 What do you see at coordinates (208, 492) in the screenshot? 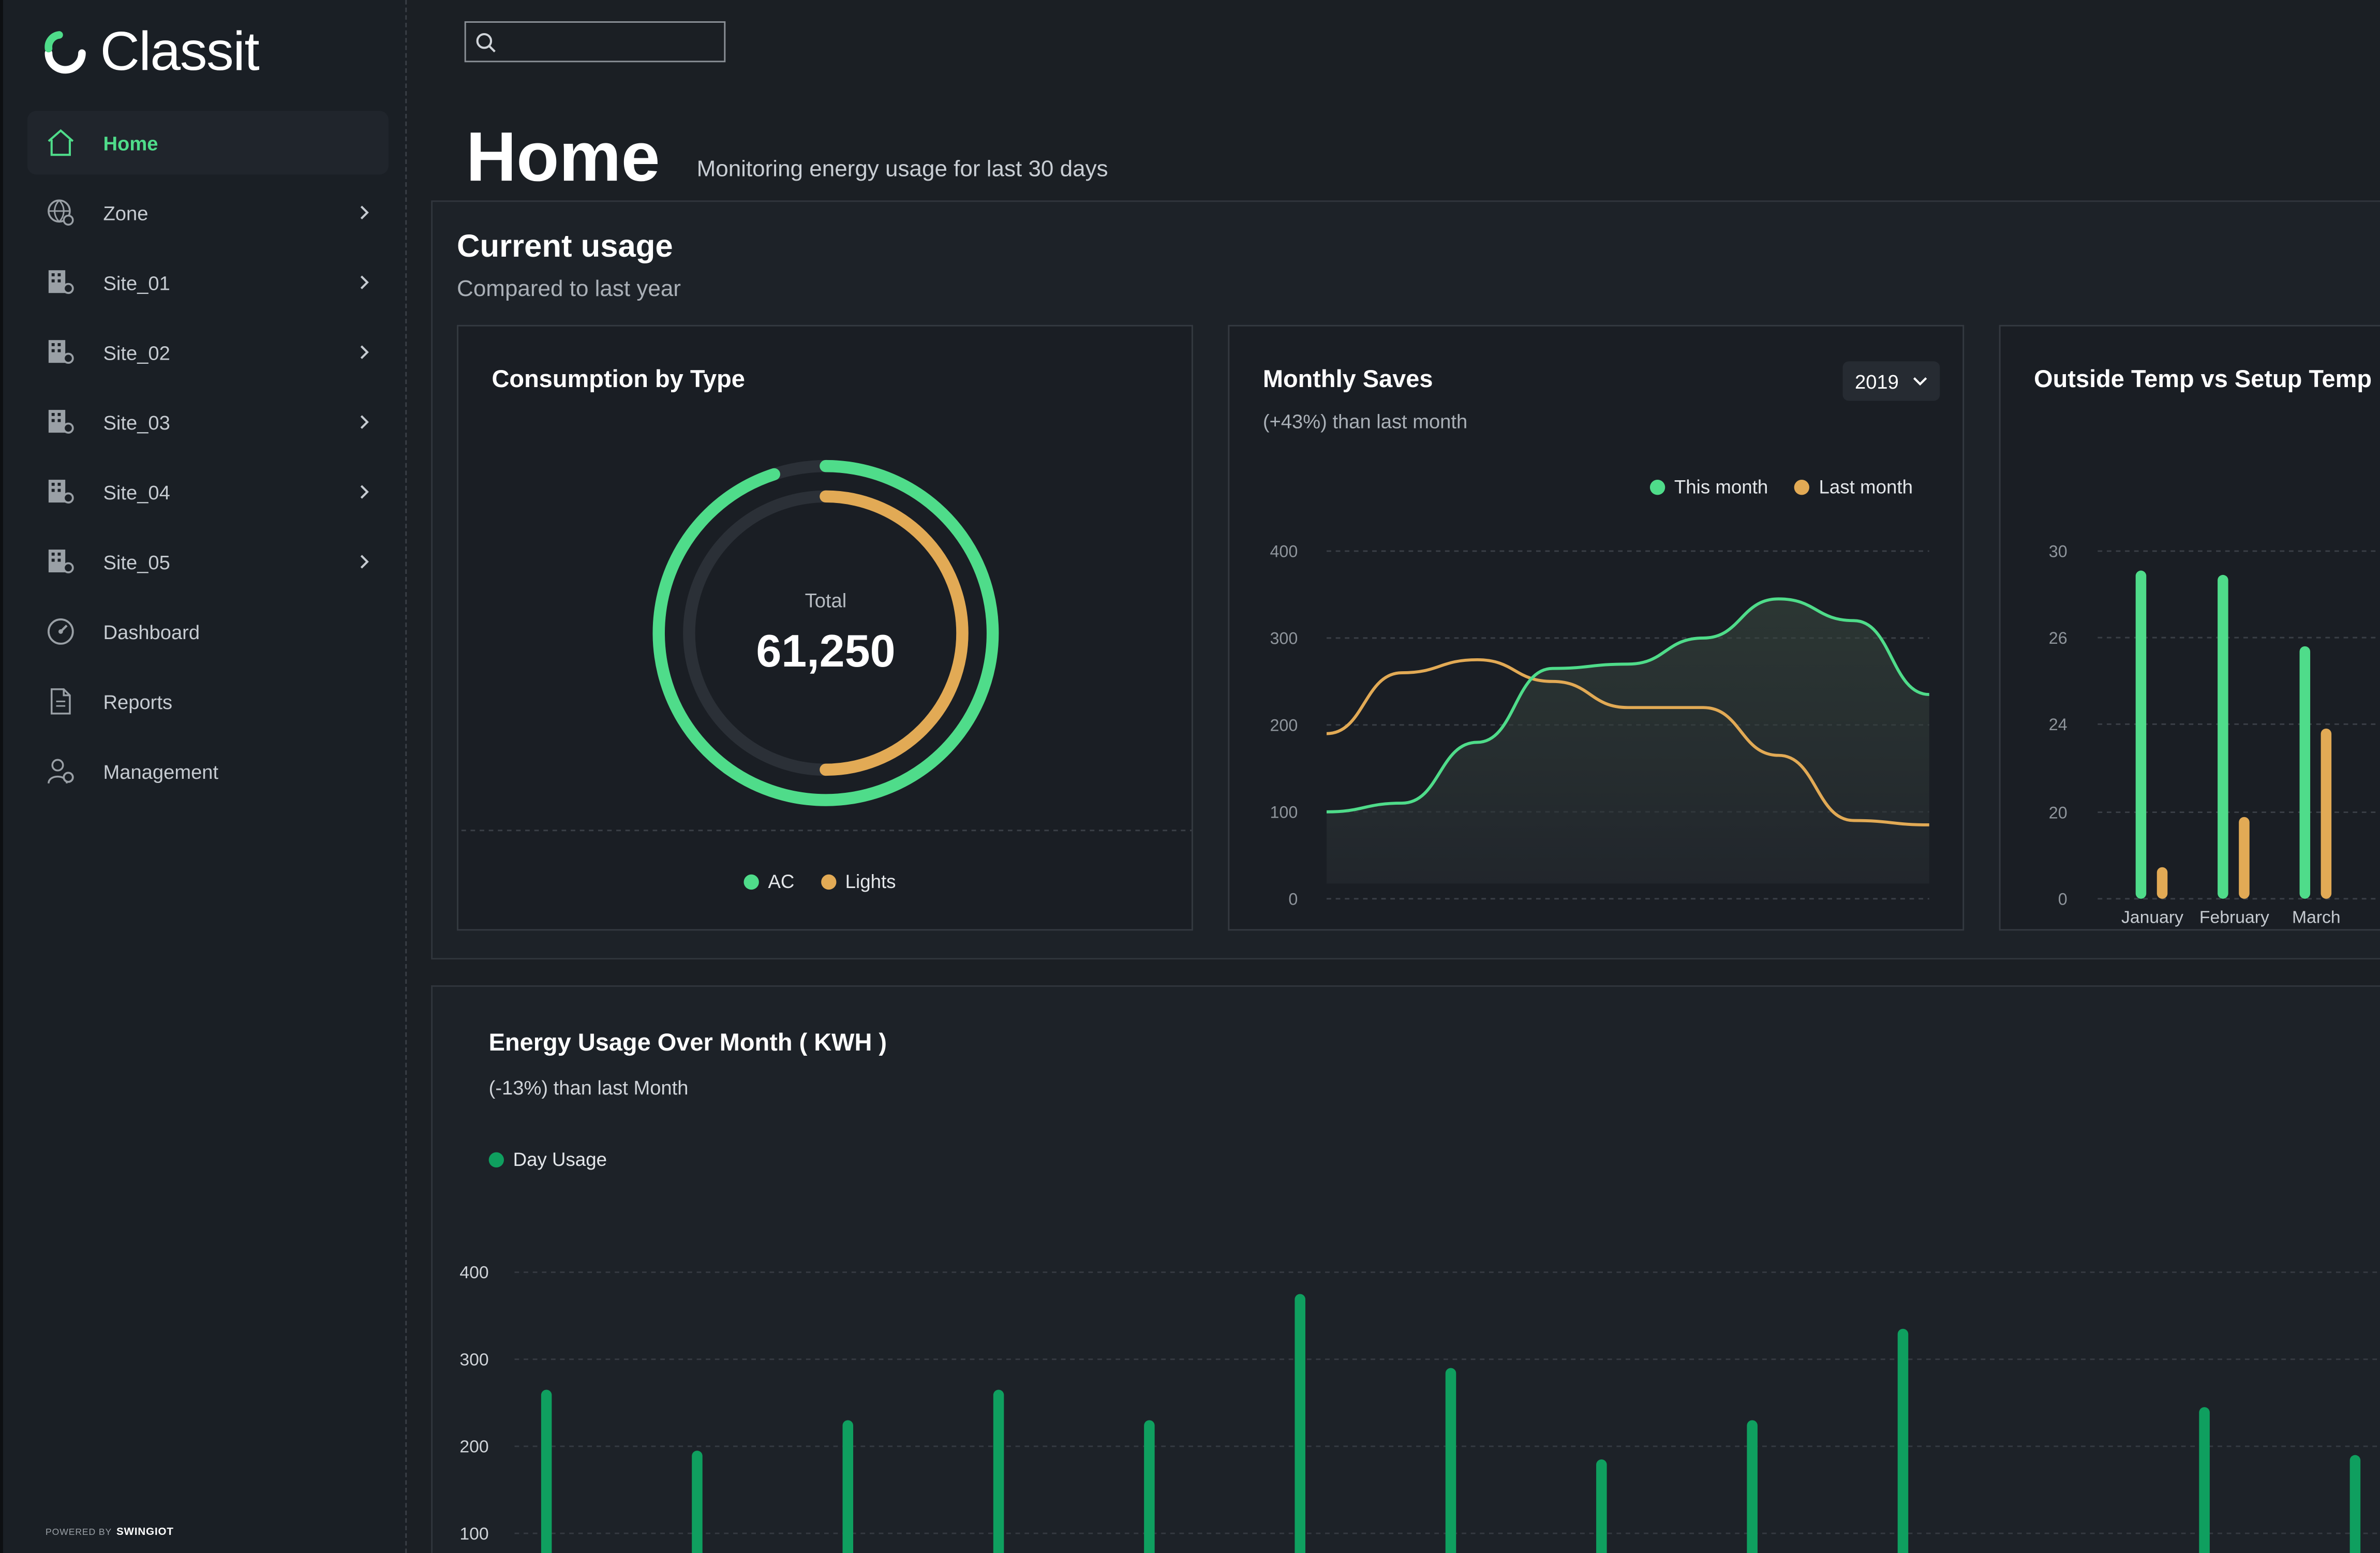
I see `sidebar-item-site-04: Site_04` at bounding box center [208, 492].